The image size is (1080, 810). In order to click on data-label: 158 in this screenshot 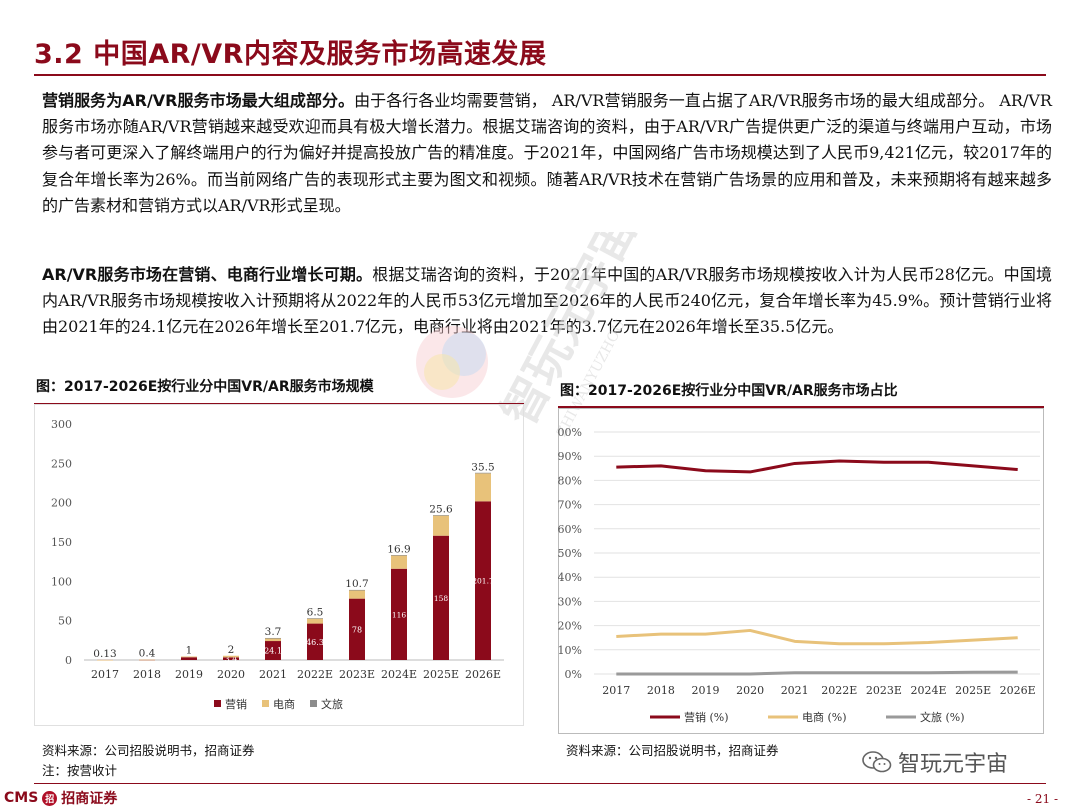, I will do `click(441, 598)`.